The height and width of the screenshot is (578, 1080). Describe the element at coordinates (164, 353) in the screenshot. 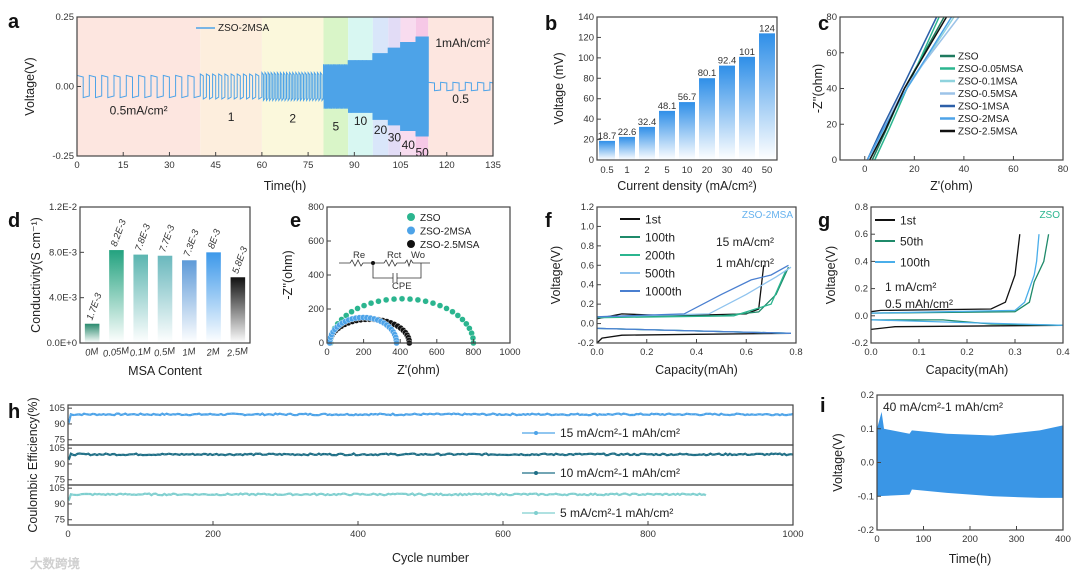

I see `x-tick-label: 0.5M` at that location.